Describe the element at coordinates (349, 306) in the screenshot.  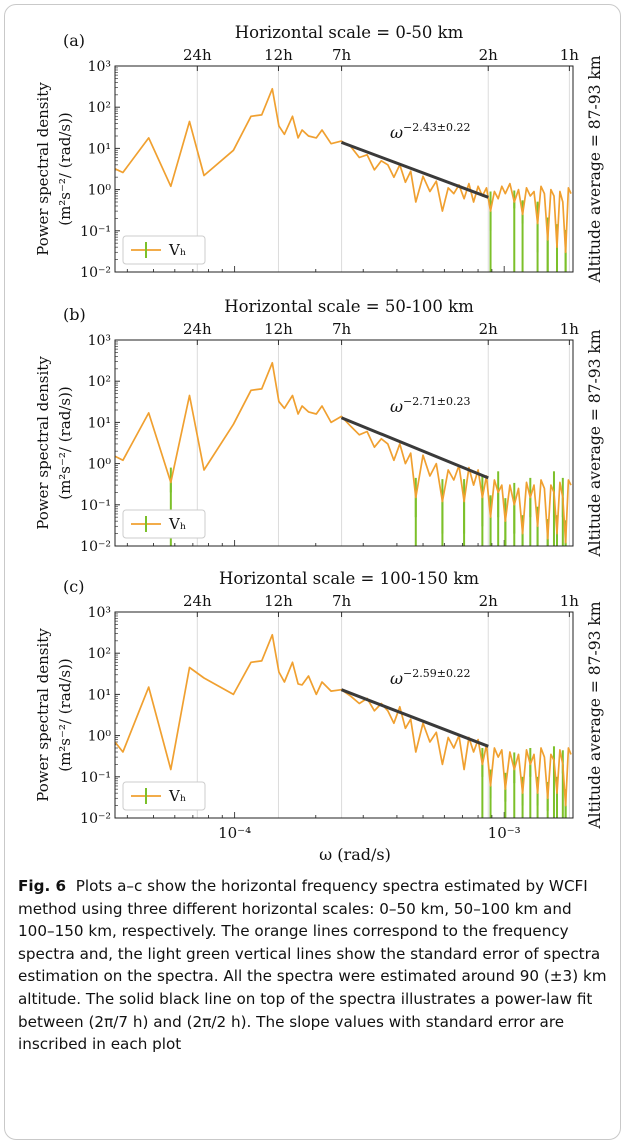
I see `panel-title: Horizontal scale = 50-100 km` at that location.